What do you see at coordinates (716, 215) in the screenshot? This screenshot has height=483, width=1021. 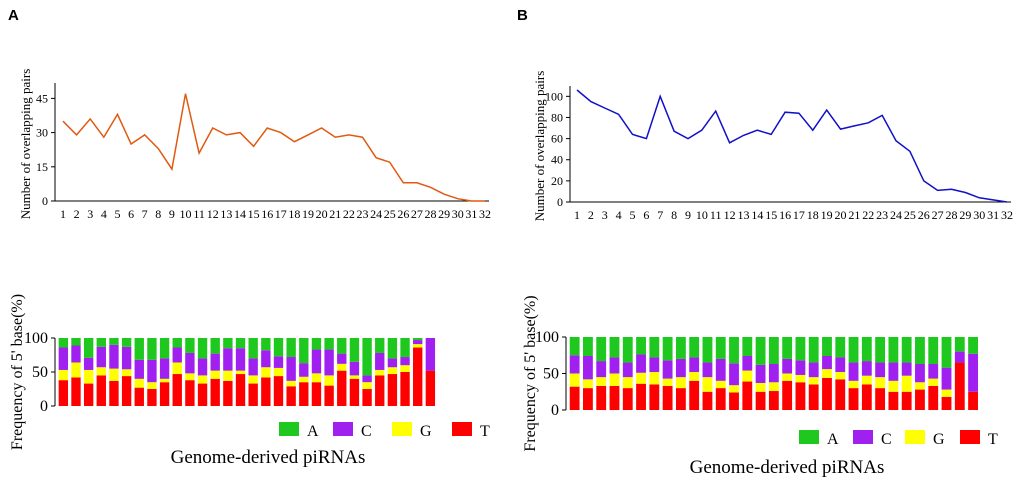 I see `panel-b-line-x-tick-label: 11` at bounding box center [716, 215].